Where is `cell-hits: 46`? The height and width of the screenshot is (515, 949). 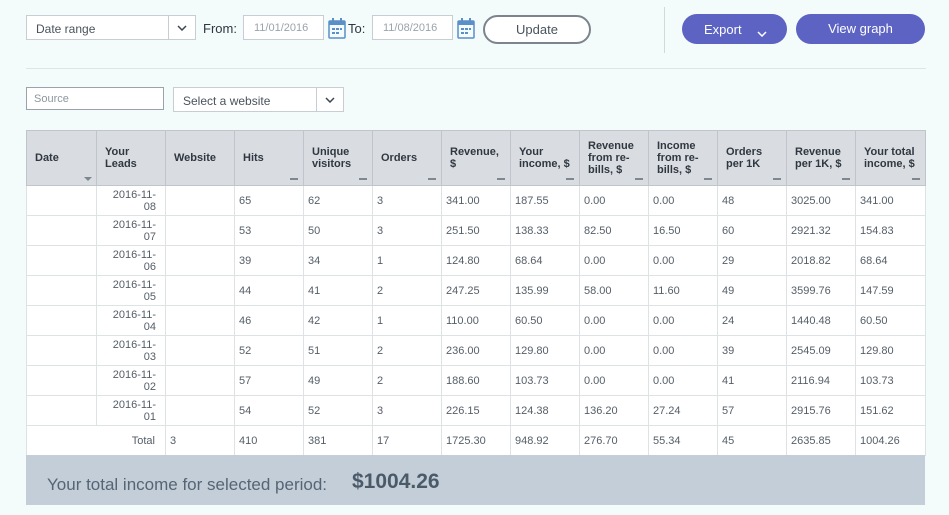 cell-hits: 46 is located at coordinates (269, 320).